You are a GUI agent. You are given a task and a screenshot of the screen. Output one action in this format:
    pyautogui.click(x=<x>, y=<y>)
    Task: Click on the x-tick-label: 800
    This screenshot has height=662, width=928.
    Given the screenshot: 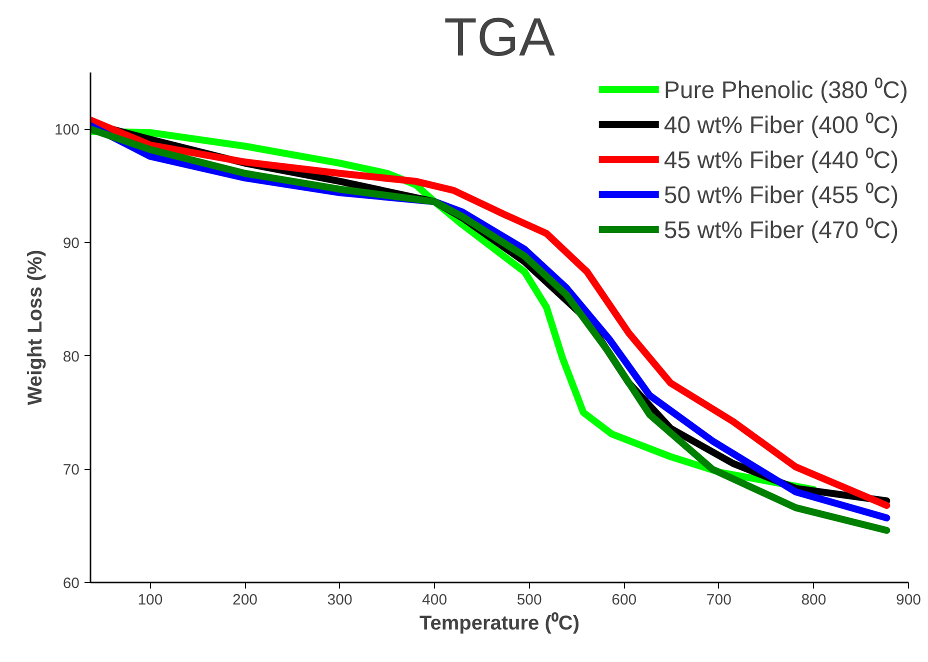 What is the action you would take?
    pyautogui.click(x=813, y=600)
    